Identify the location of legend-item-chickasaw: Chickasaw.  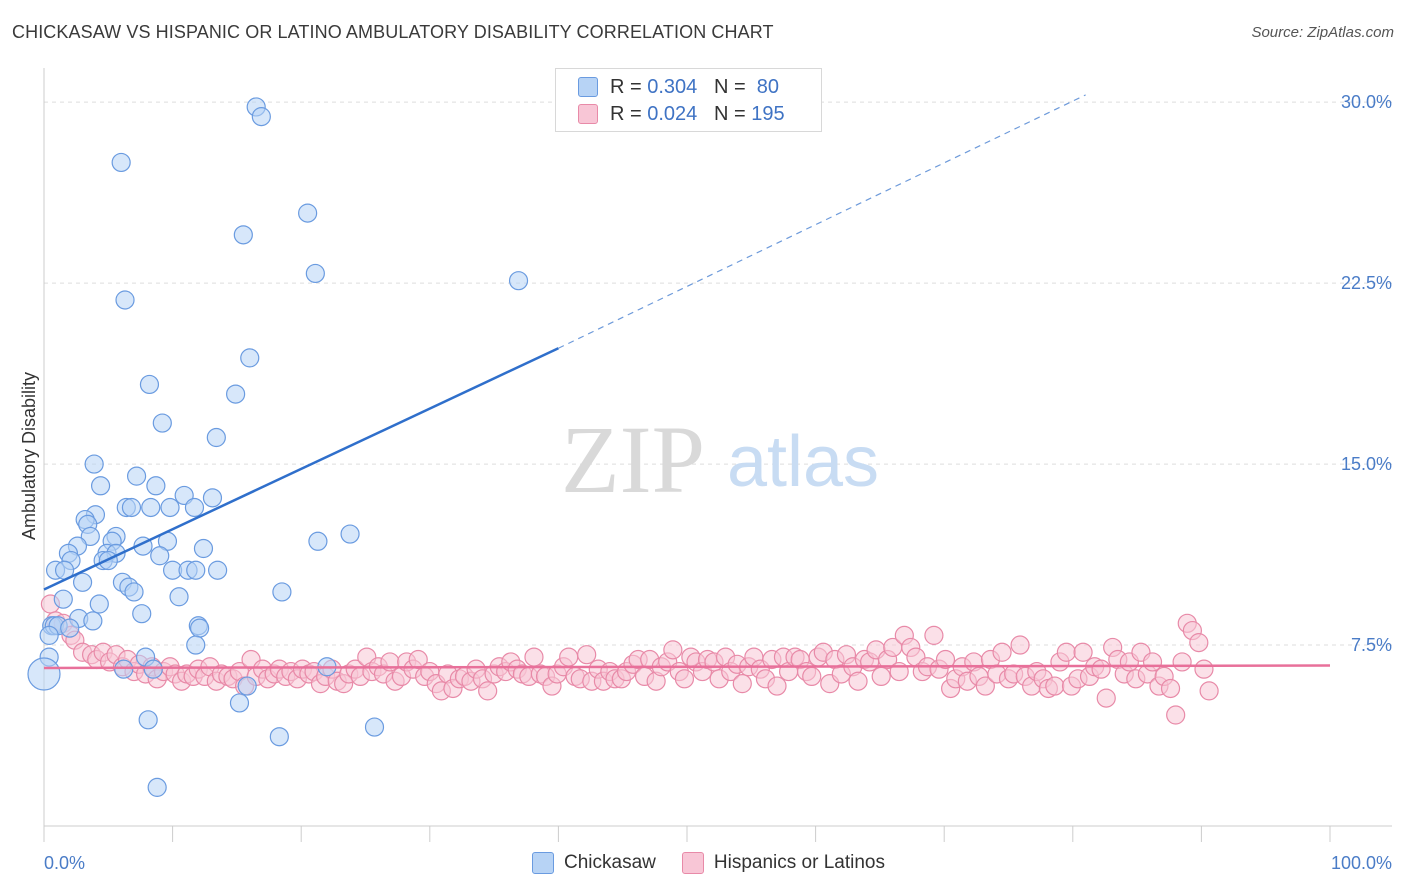
(594, 863).